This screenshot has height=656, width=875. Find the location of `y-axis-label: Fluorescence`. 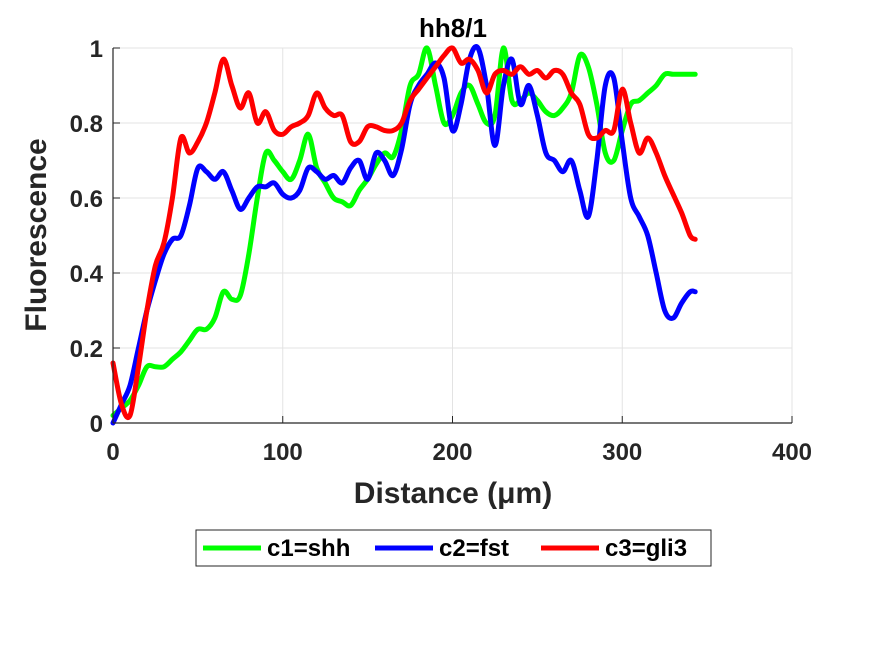

y-axis-label: Fluorescence is located at coordinates (36, 234).